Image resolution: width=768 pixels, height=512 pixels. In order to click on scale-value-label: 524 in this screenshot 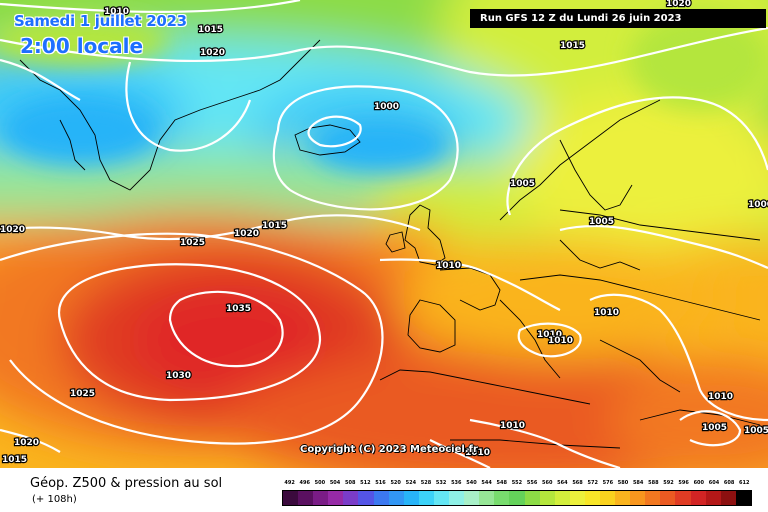, I will do `click(411, 483)`.